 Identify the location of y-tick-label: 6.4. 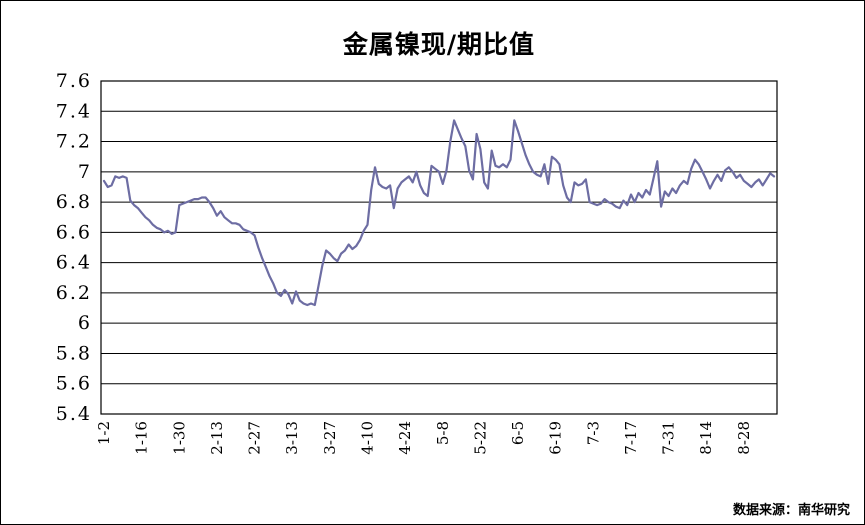
(74, 263).